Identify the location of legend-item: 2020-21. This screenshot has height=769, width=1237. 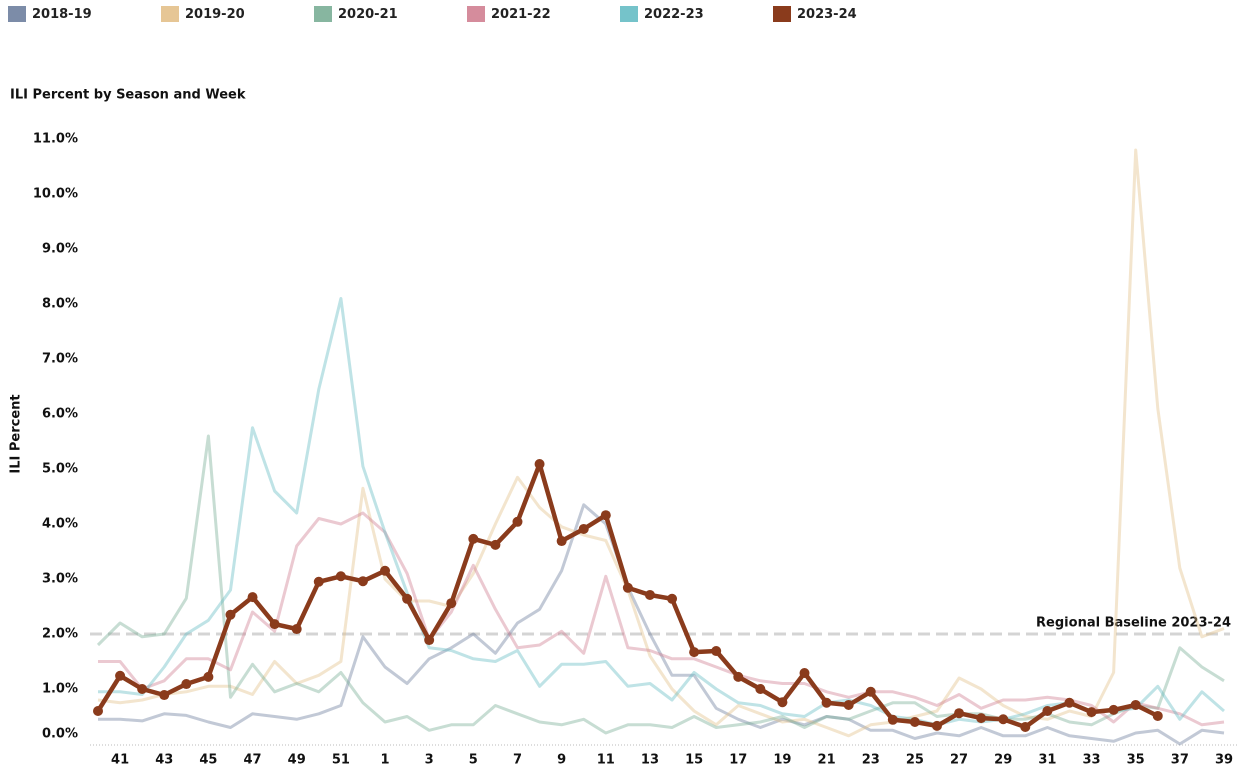
(390, 14).